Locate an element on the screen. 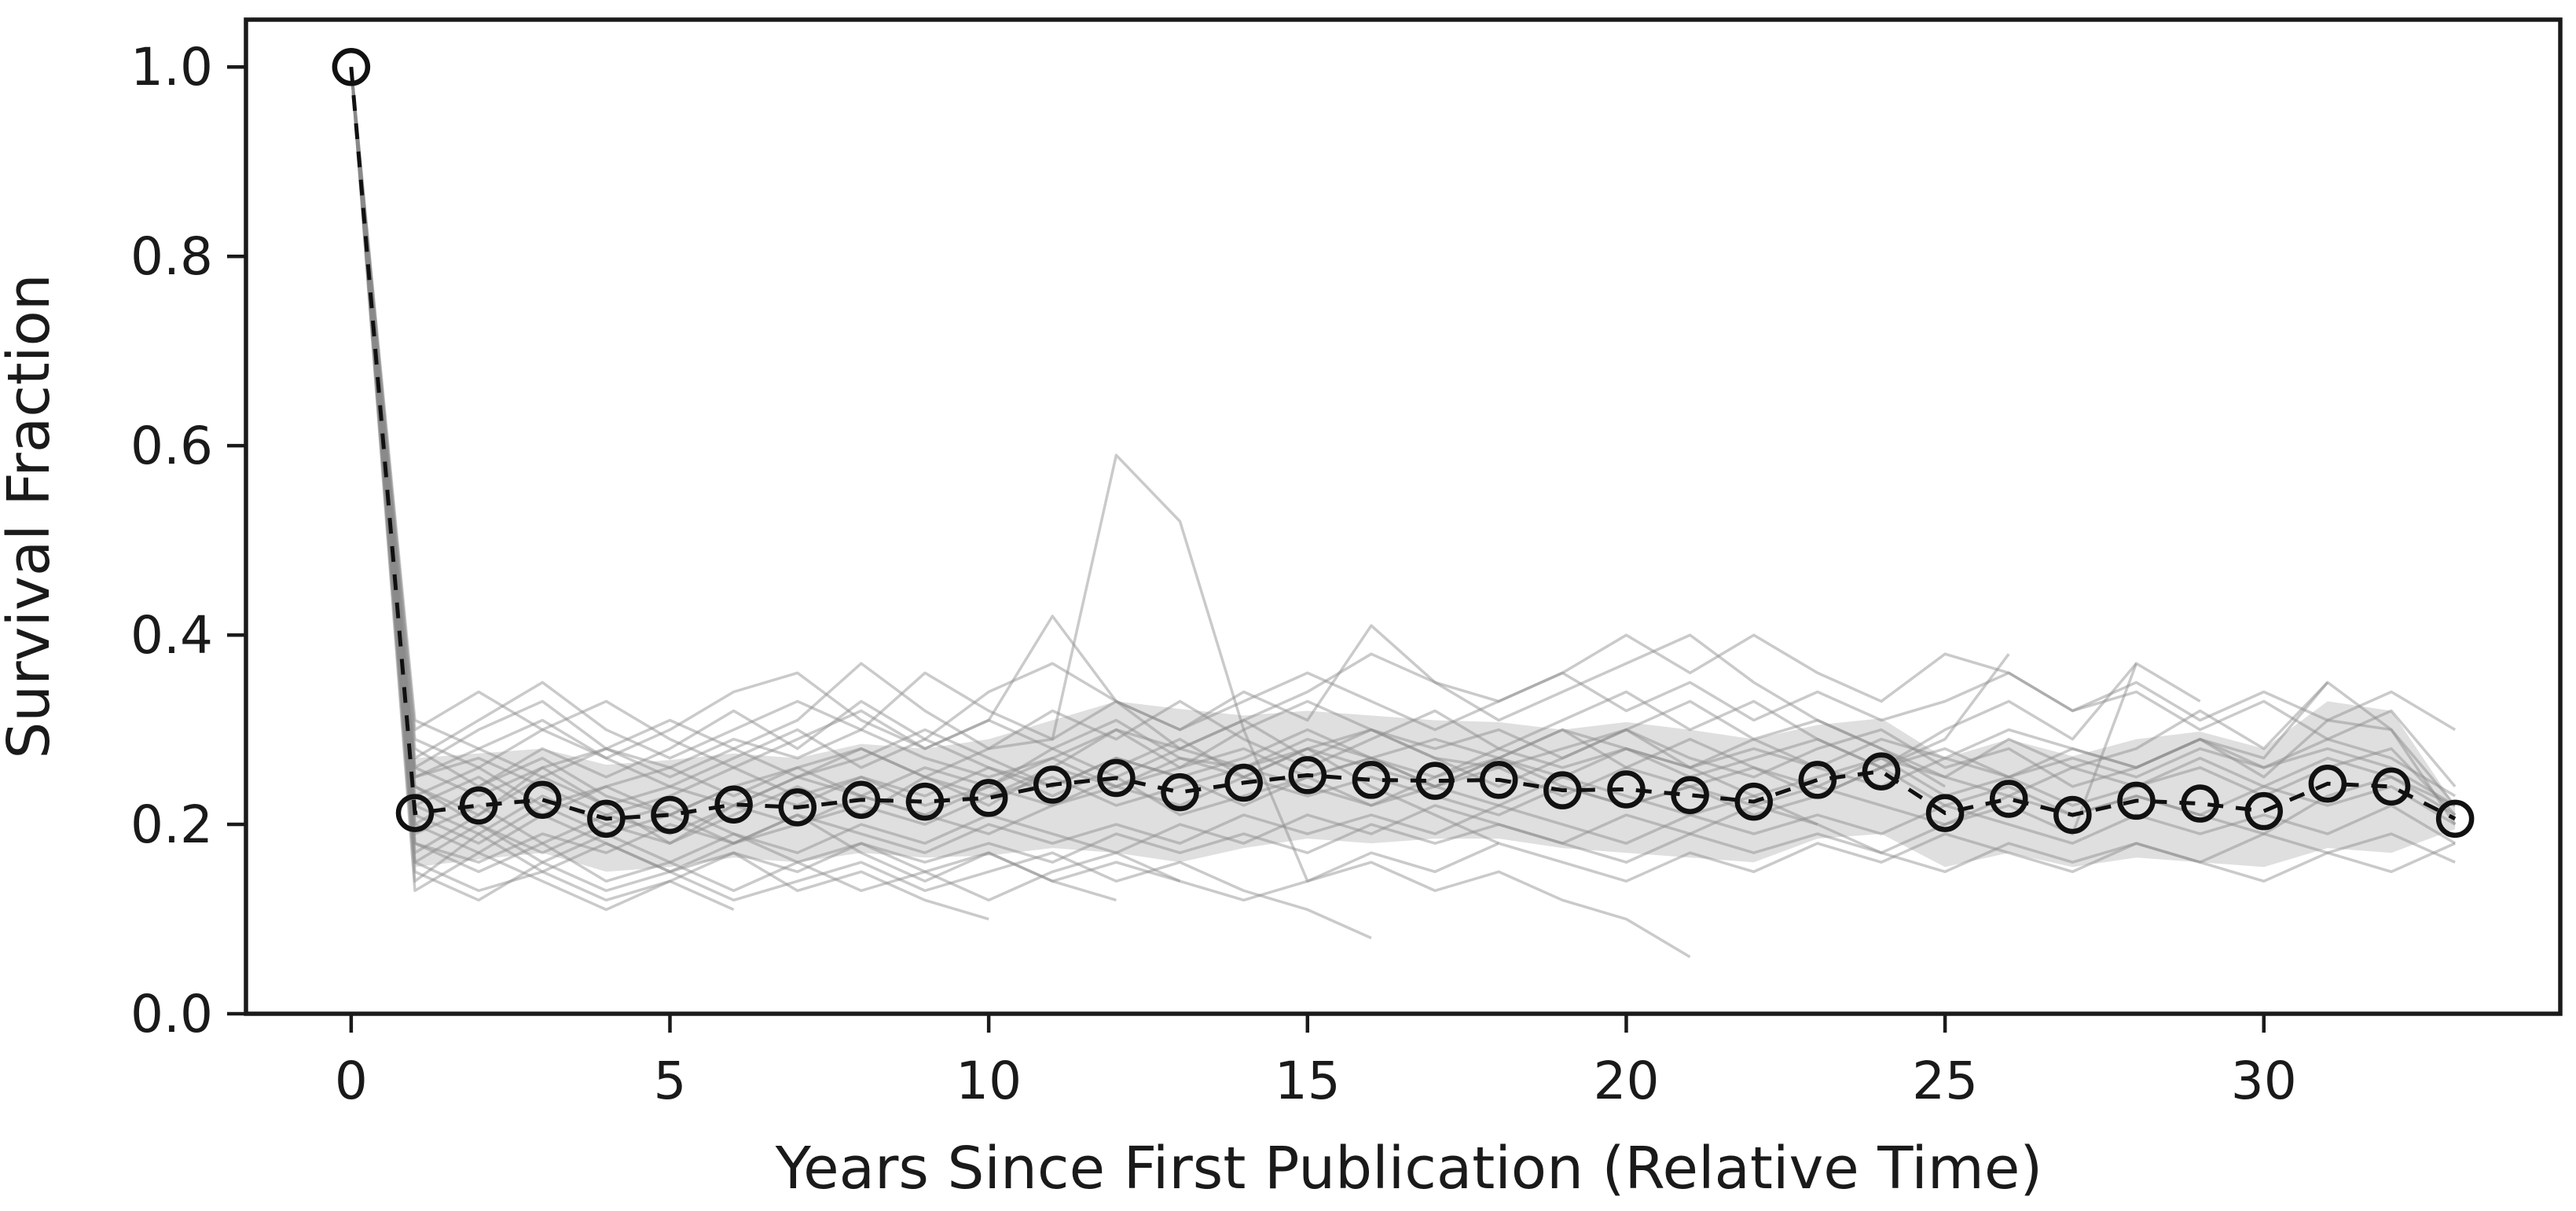 This screenshot has height=1211, width=2576. y-tick-label: 0.8 is located at coordinates (171, 256).